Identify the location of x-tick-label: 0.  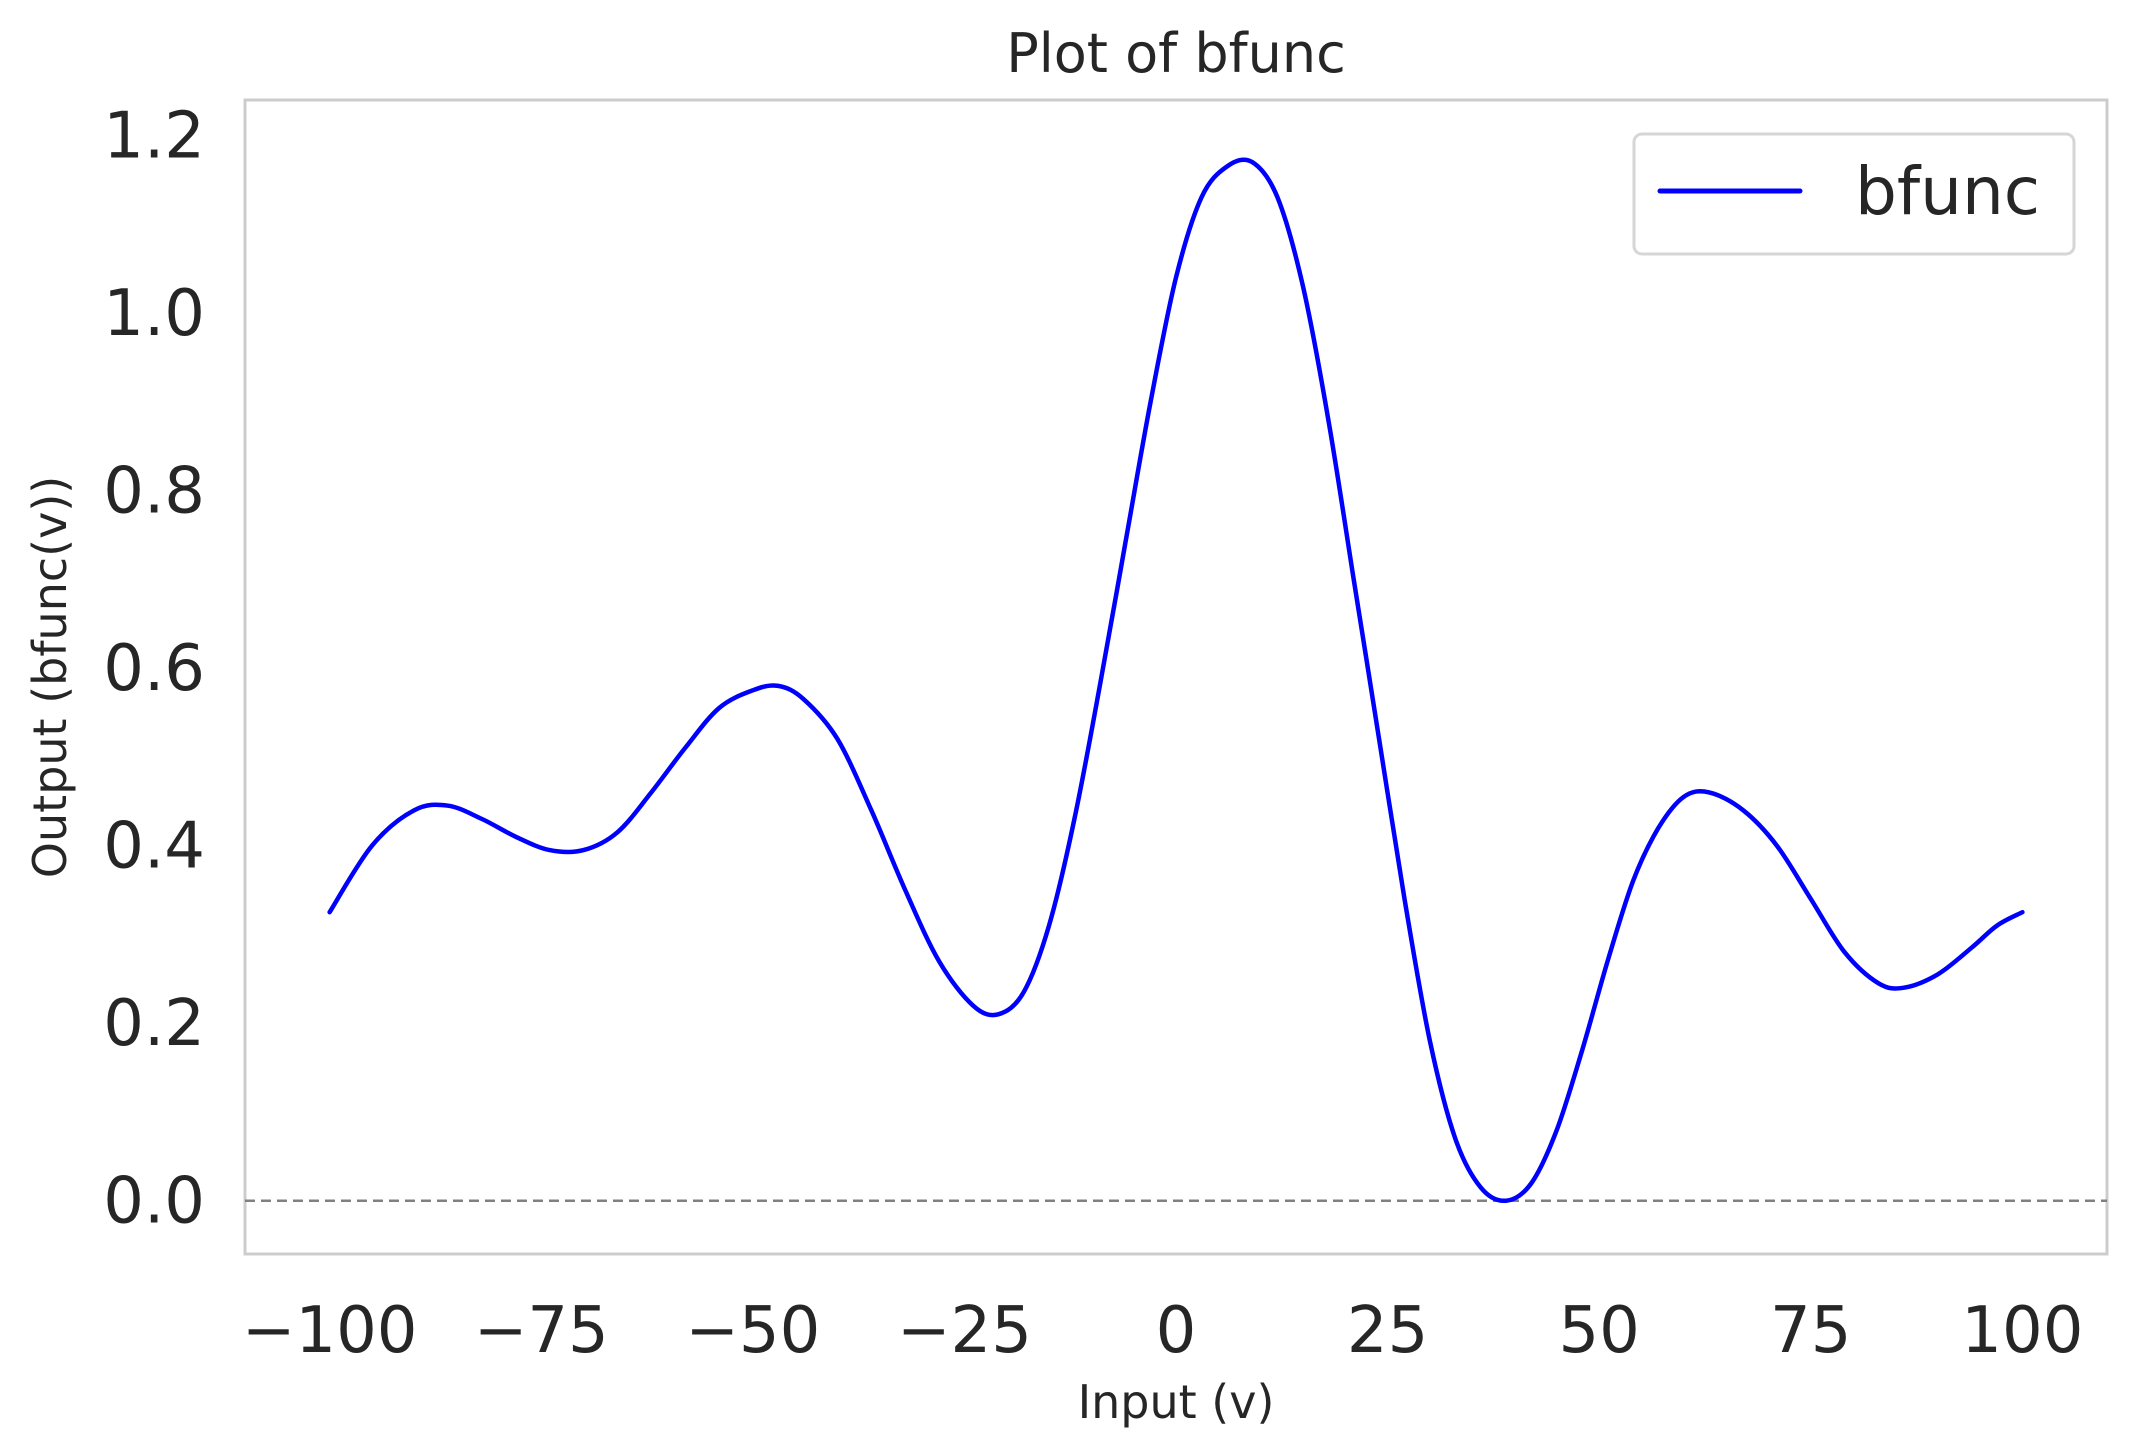
(1176, 1331).